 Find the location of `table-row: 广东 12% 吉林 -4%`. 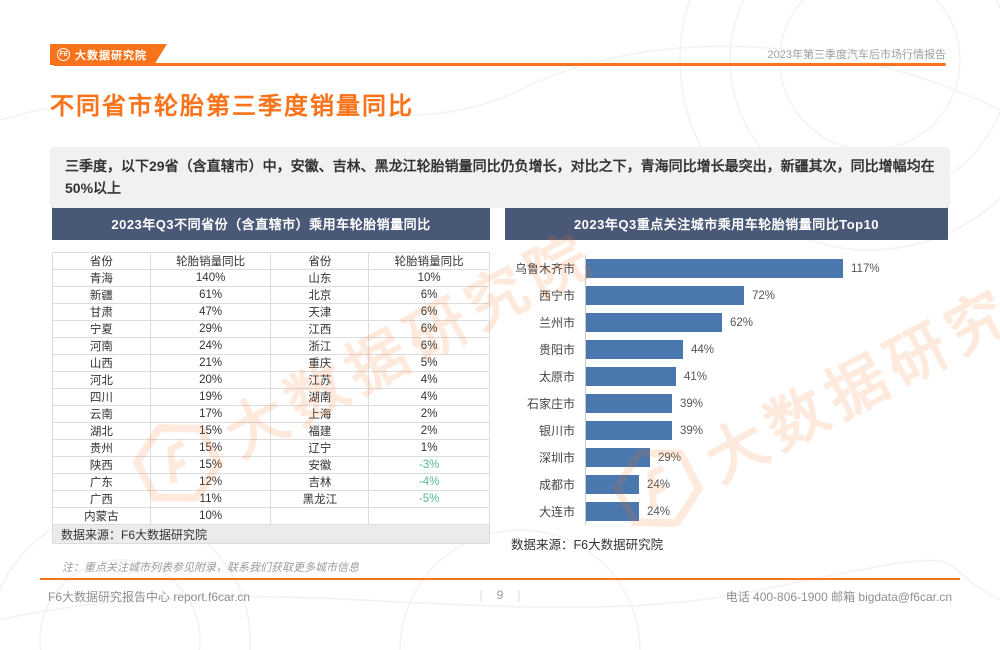

table-row: 广东 12% 吉林 -4% is located at coordinates (271, 482).